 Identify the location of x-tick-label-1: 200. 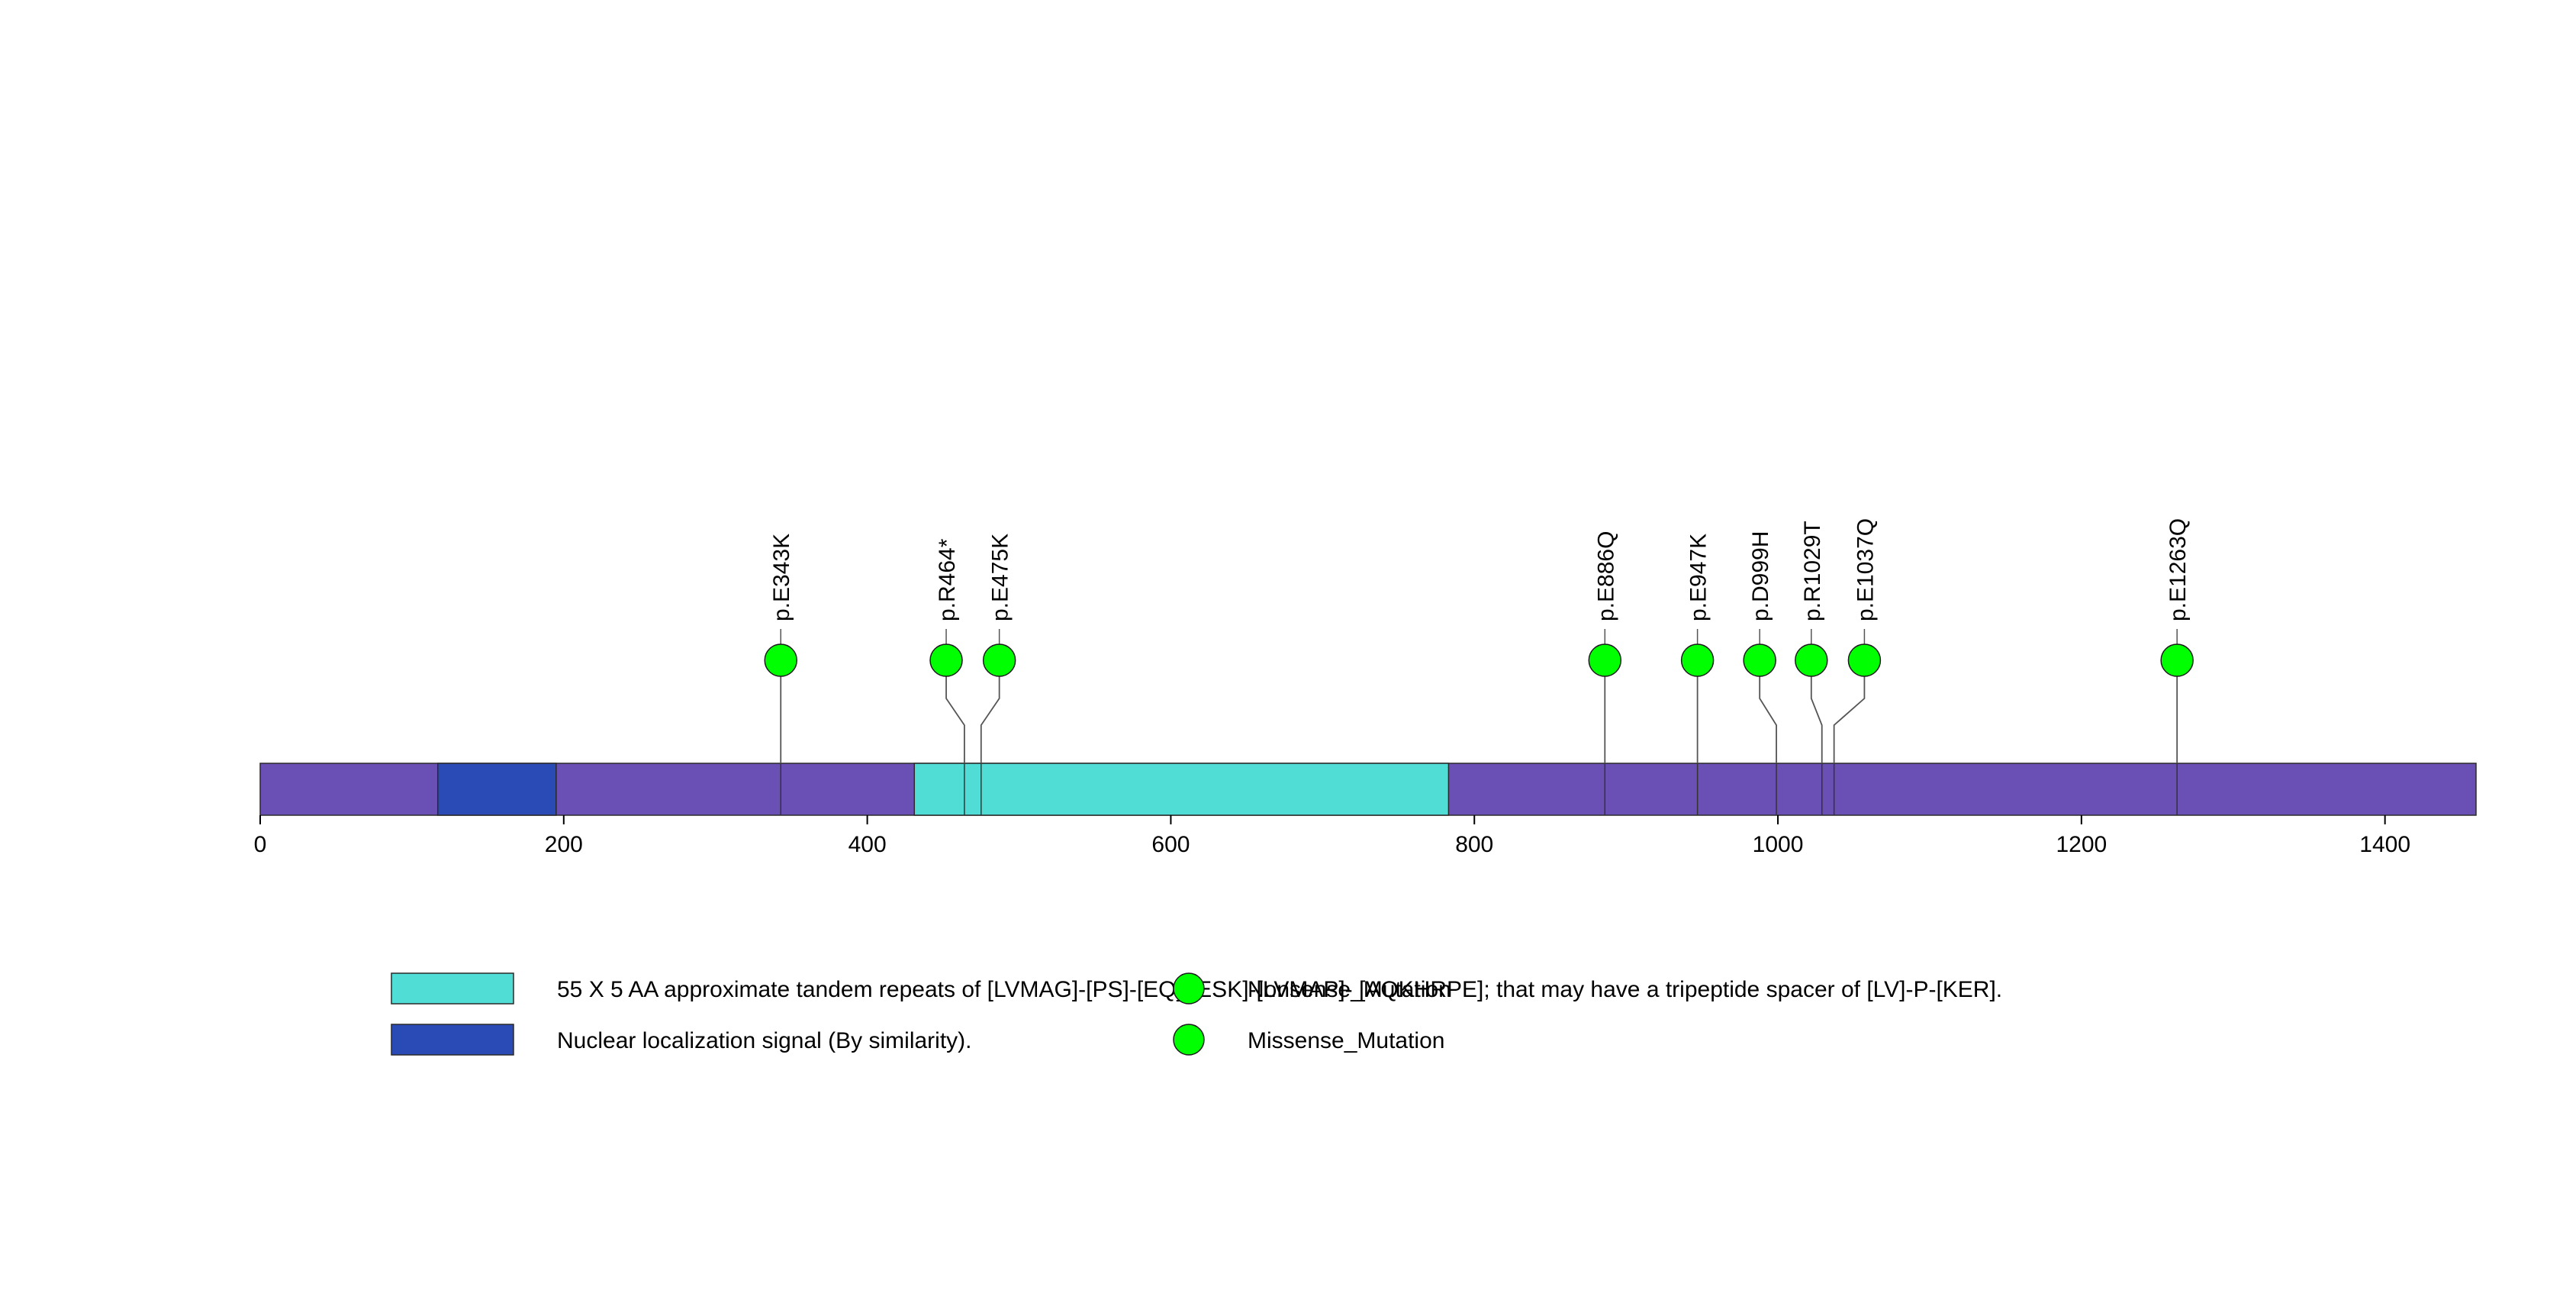
(564, 844).